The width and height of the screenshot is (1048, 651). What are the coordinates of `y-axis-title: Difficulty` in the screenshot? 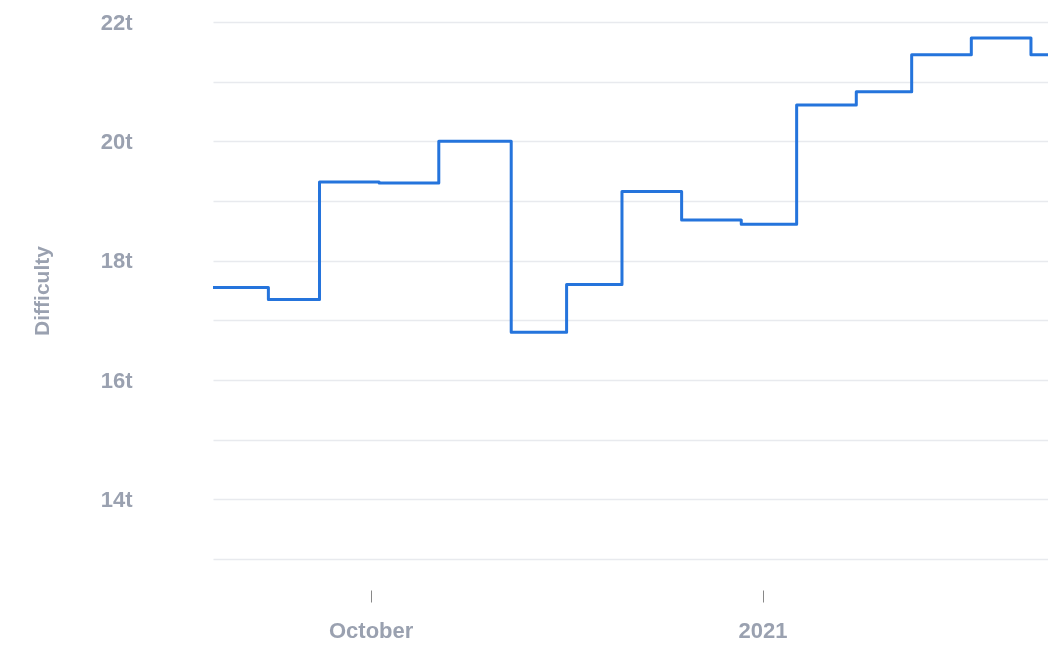 It's located at (41, 290).